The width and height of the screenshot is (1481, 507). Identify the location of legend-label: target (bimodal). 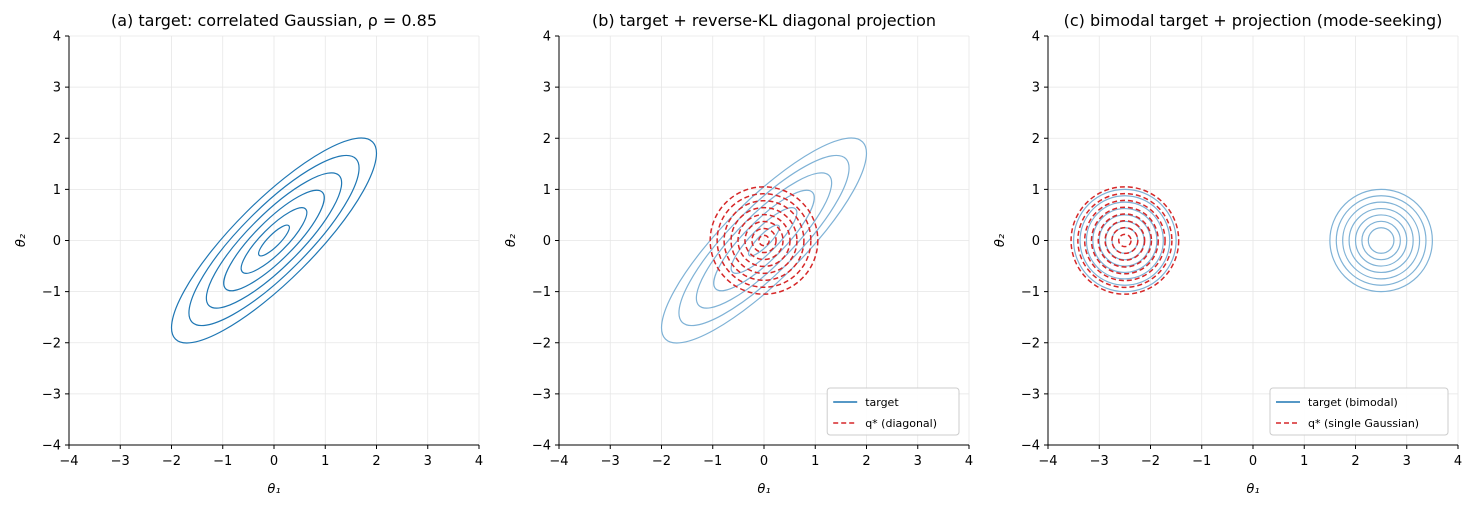
(1353, 402).